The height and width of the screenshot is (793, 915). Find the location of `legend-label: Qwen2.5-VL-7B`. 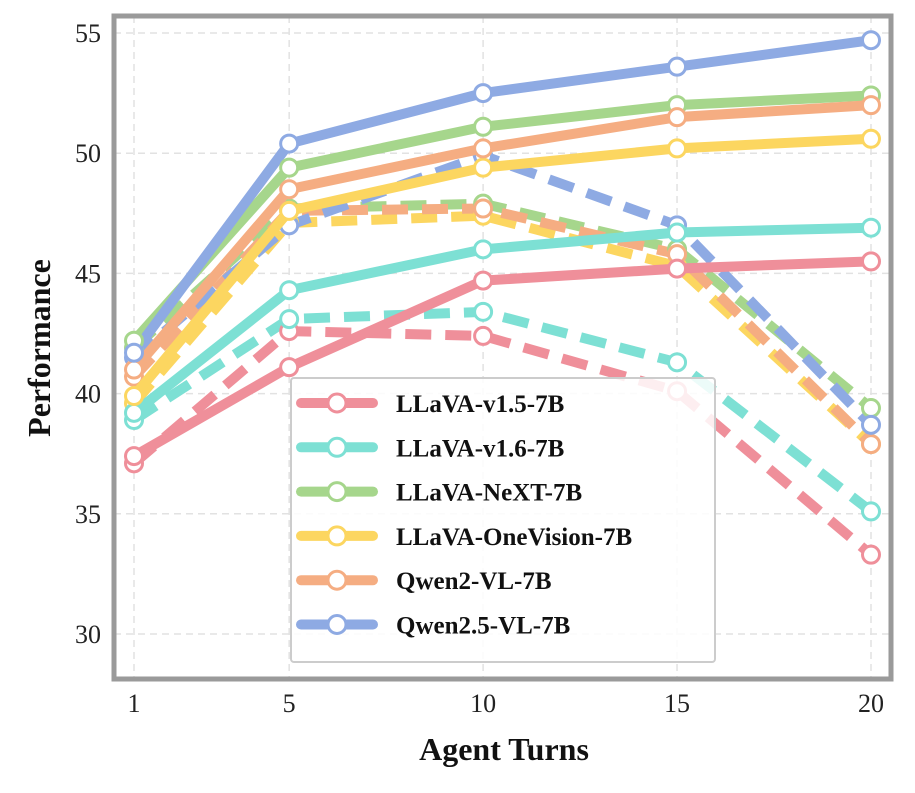

legend-label: Qwen2.5-VL-7B is located at coordinates (483, 626).